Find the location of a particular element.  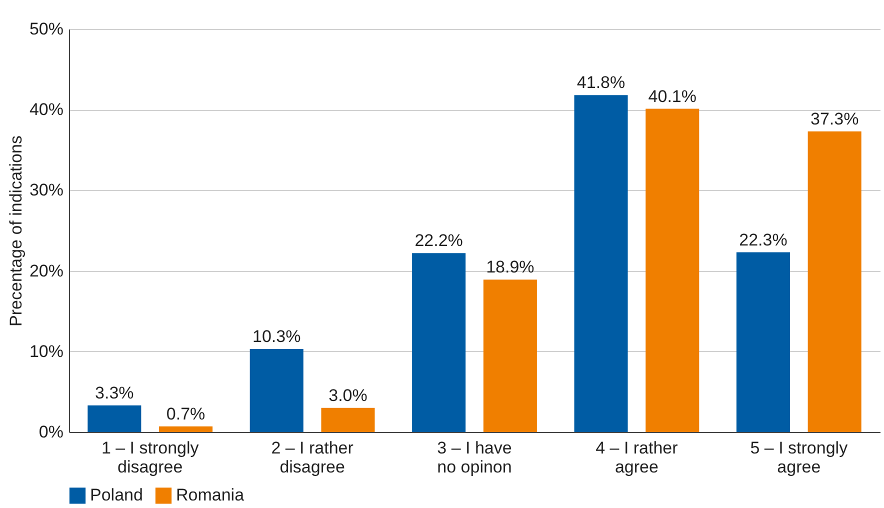

y-tick-label: 20% is located at coordinates (46, 270).